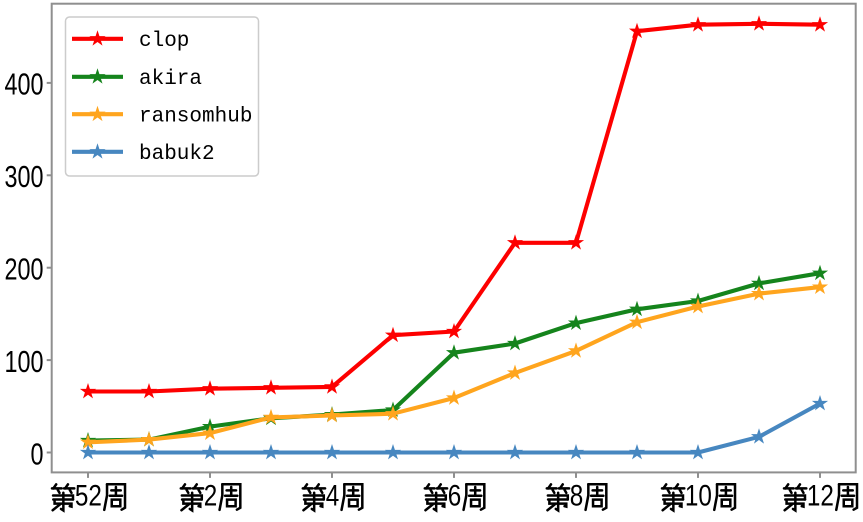 This screenshot has width=863, height=522. What do you see at coordinates (333, 496) in the screenshot?
I see `svg-text: 4` at bounding box center [333, 496].